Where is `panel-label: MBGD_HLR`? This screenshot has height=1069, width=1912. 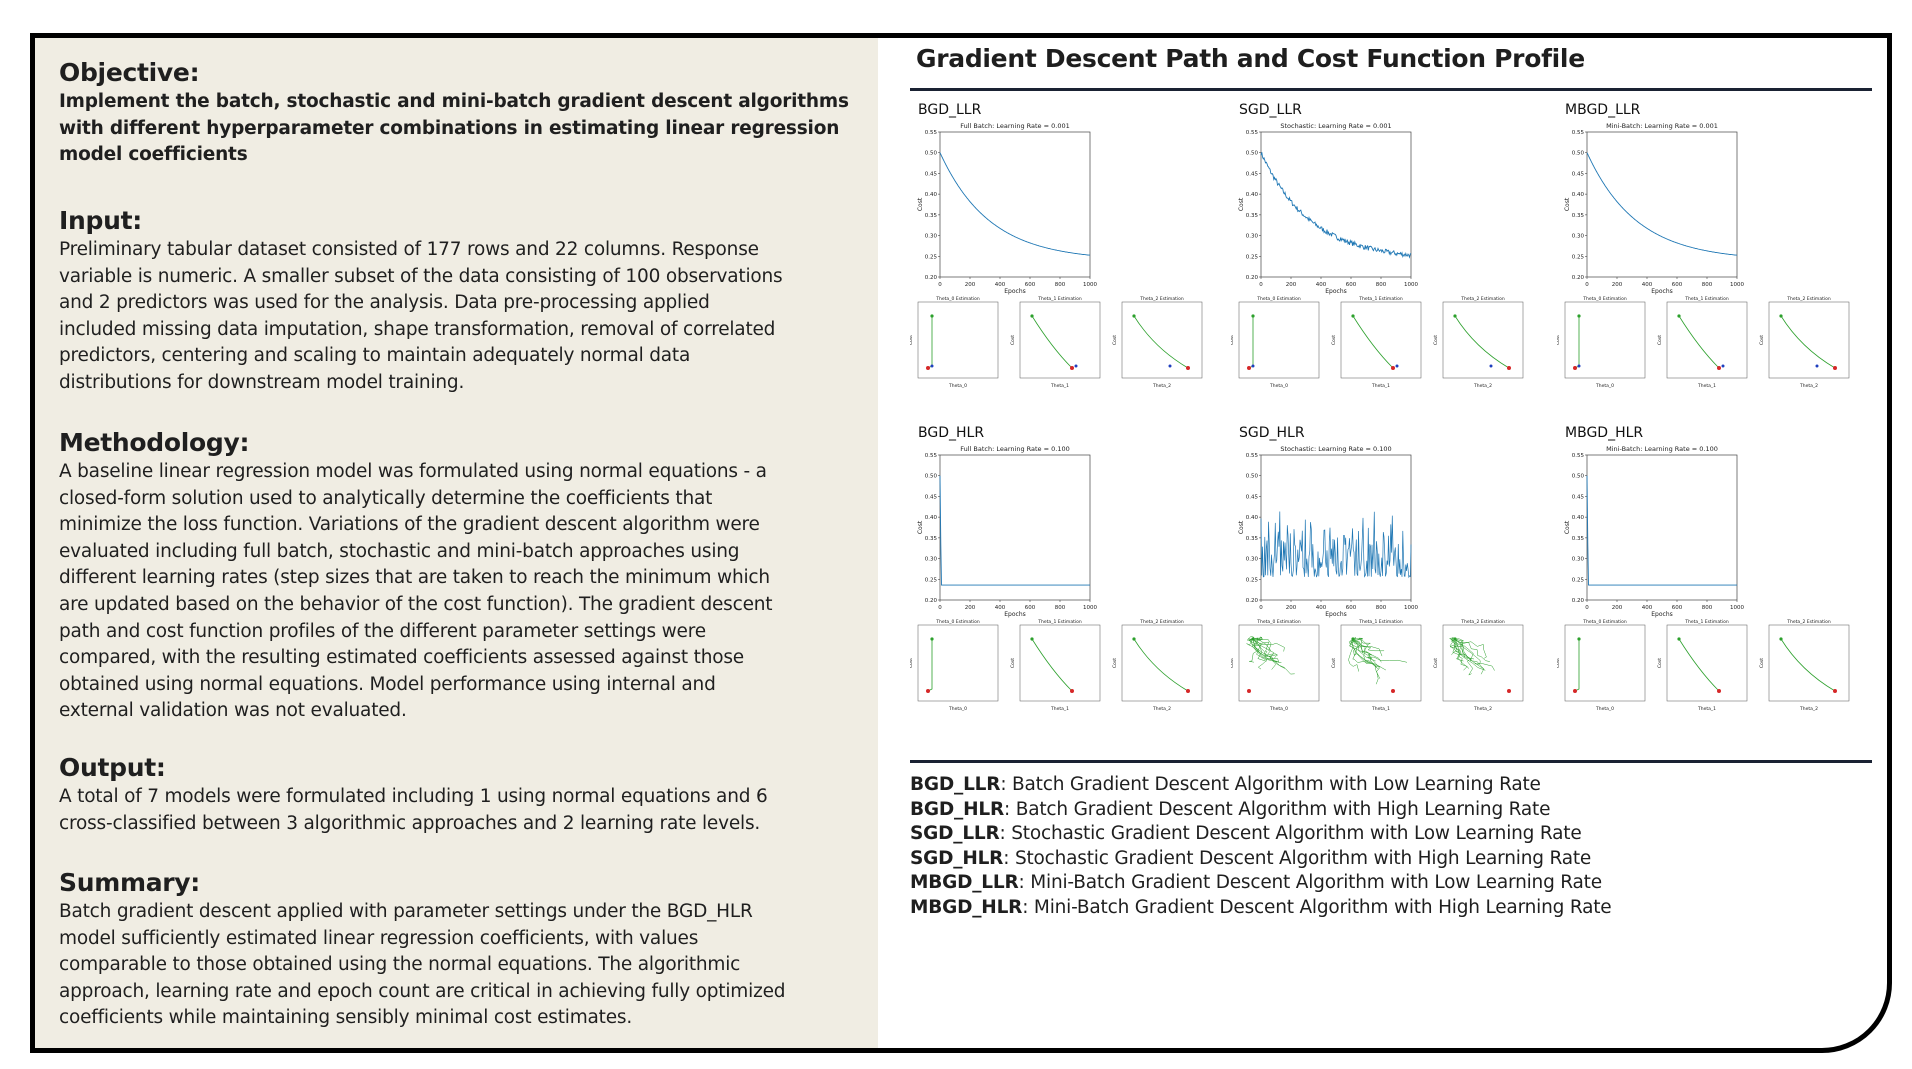 panel-label: MBGD_HLR is located at coordinates (1604, 433).